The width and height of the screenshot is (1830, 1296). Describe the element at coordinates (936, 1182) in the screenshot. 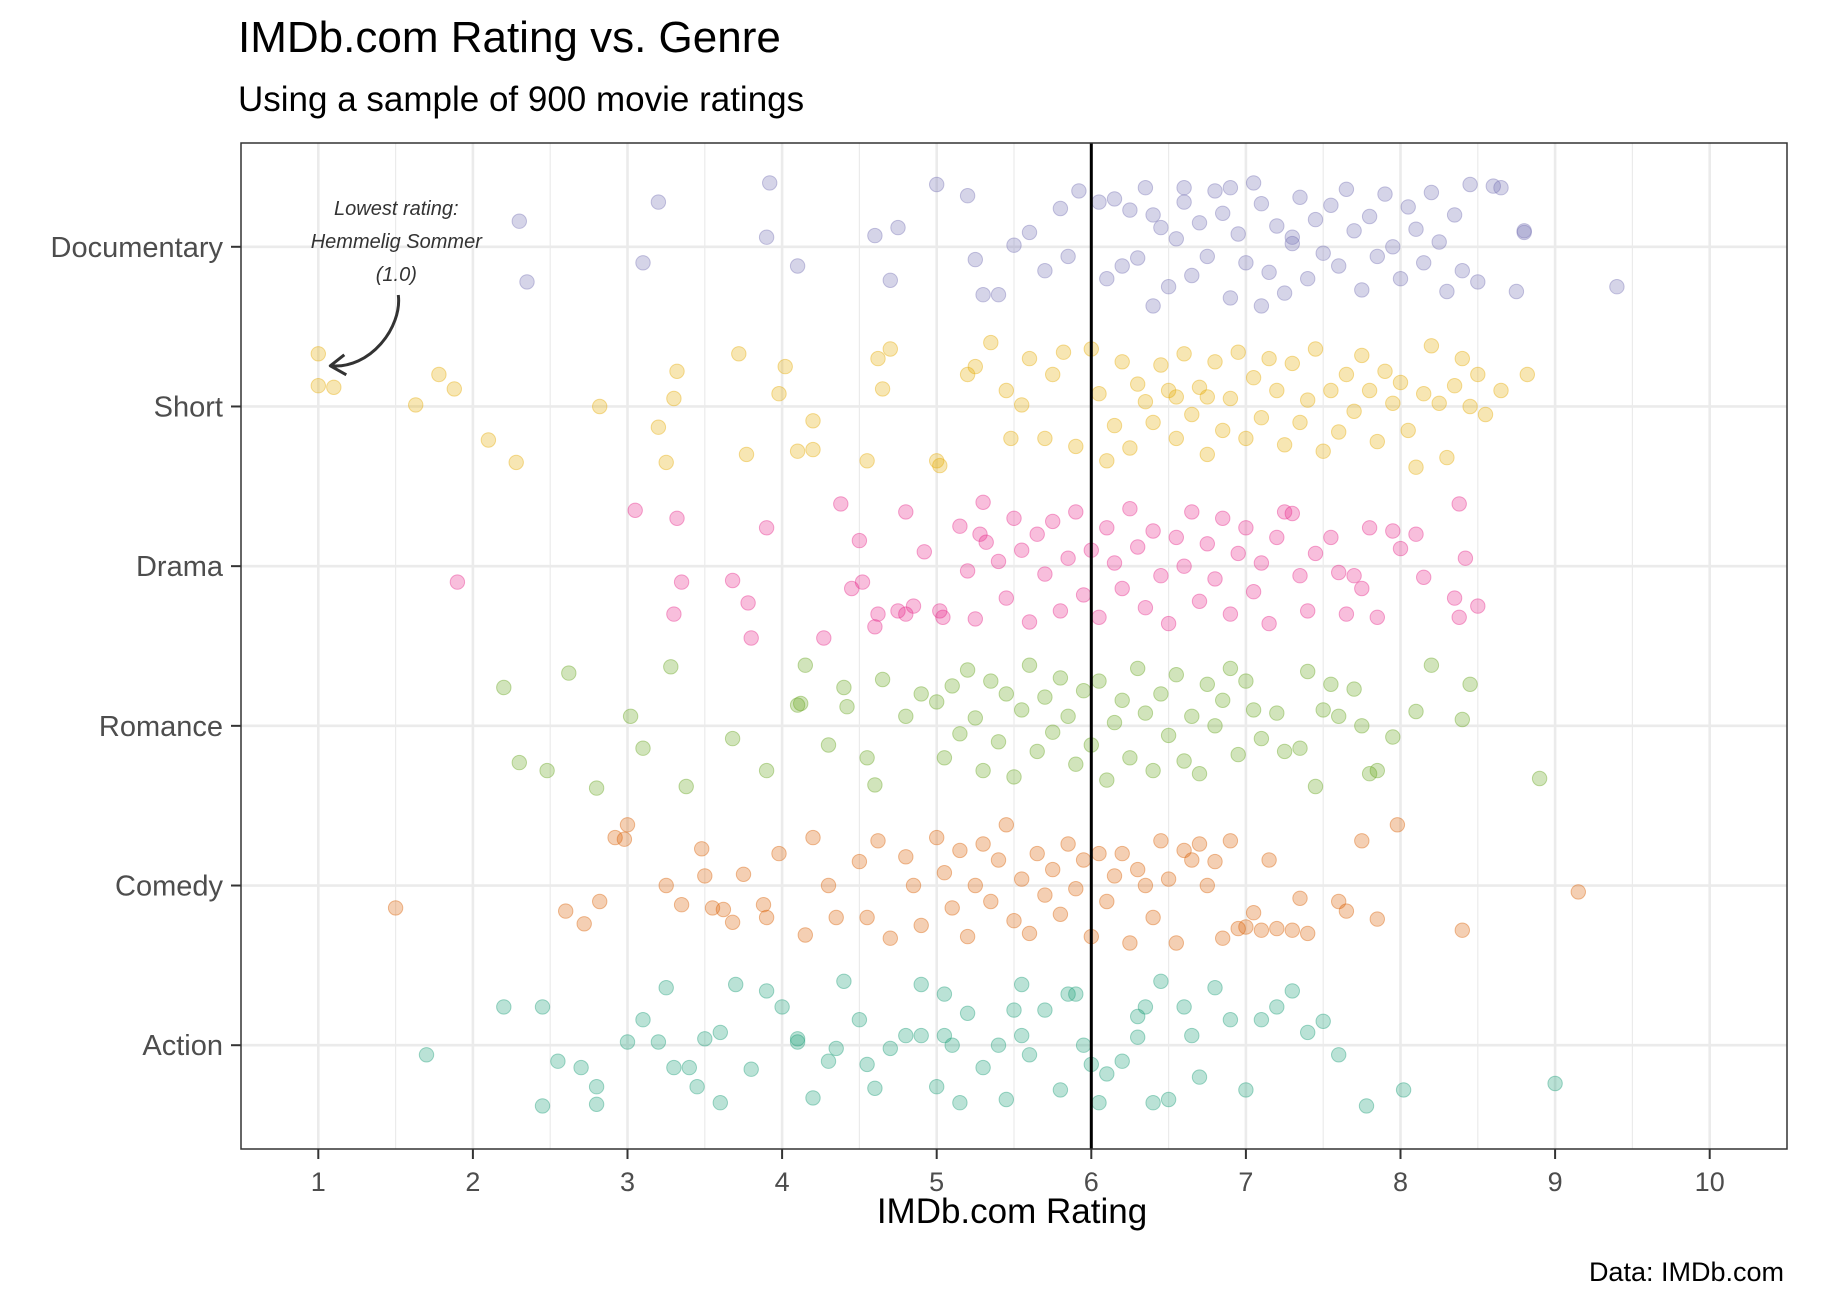

I see `x-tick-label: 5` at that location.